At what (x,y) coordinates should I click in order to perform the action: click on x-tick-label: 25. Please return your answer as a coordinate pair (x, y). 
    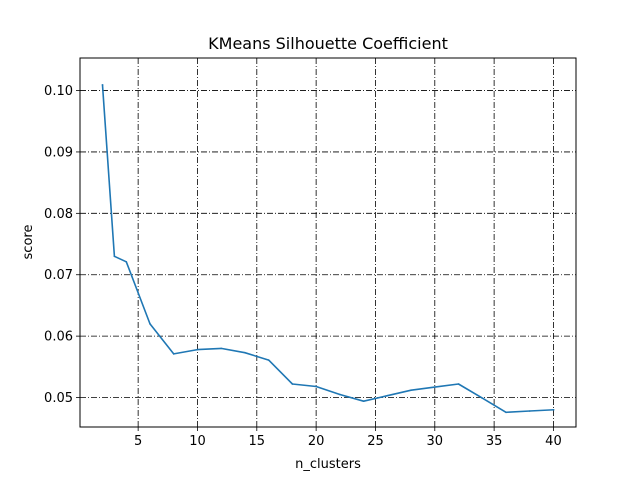
    Looking at the image, I should click on (375, 441).